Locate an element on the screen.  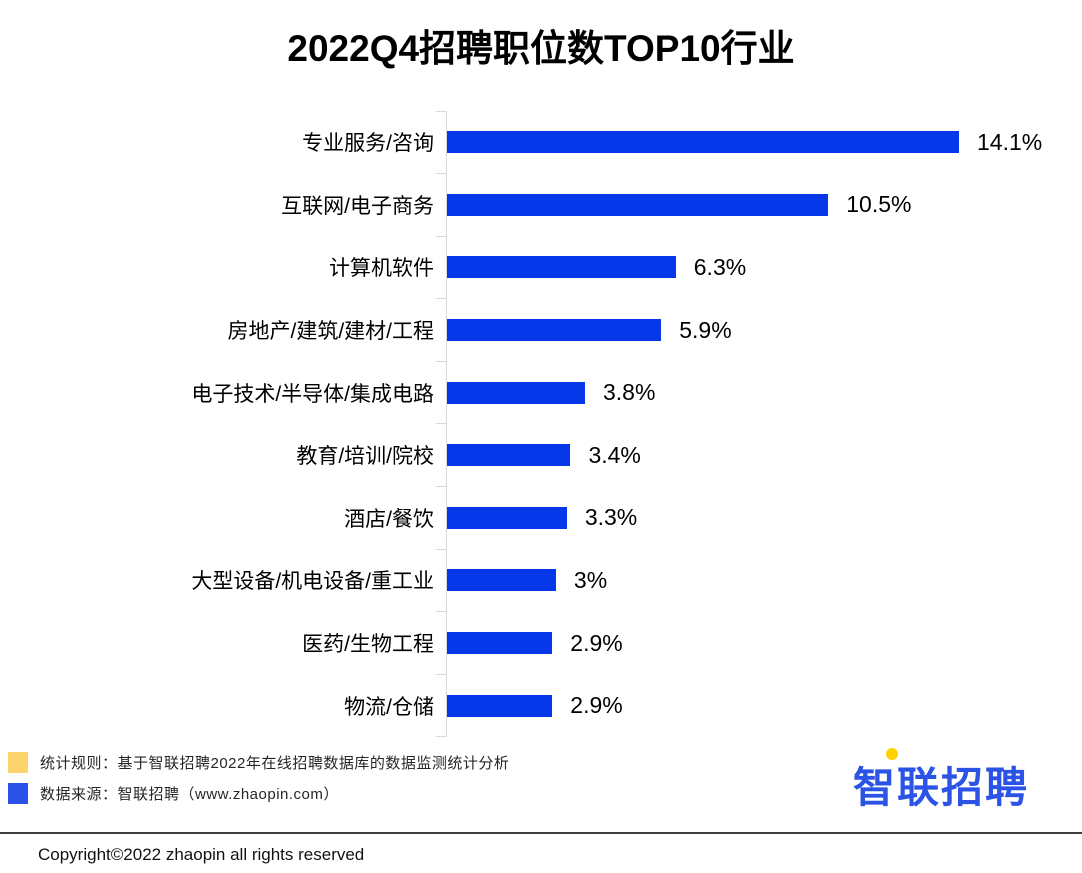
chart-row: 专业服务/咨询 14.1% is located at coordinates (541, 142).